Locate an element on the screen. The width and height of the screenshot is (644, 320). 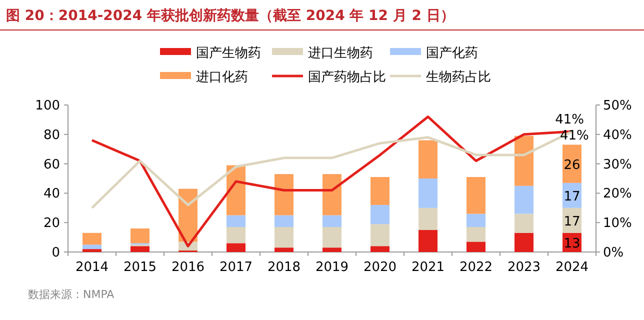
y-tick-label: 60 is located at coordinates (51, 164).